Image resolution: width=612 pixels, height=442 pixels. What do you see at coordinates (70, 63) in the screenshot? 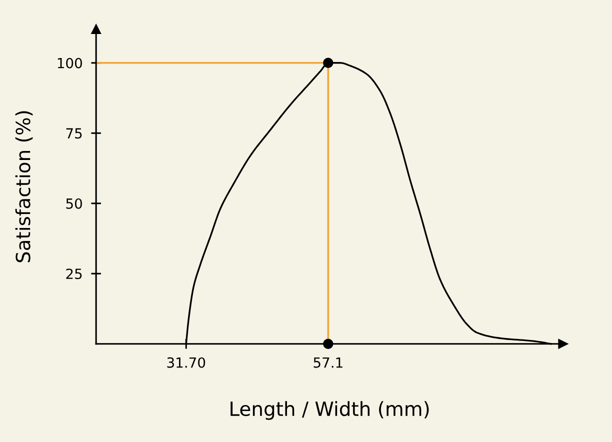
I see `y-tick-label: 100` at bounding box center [70, 63].